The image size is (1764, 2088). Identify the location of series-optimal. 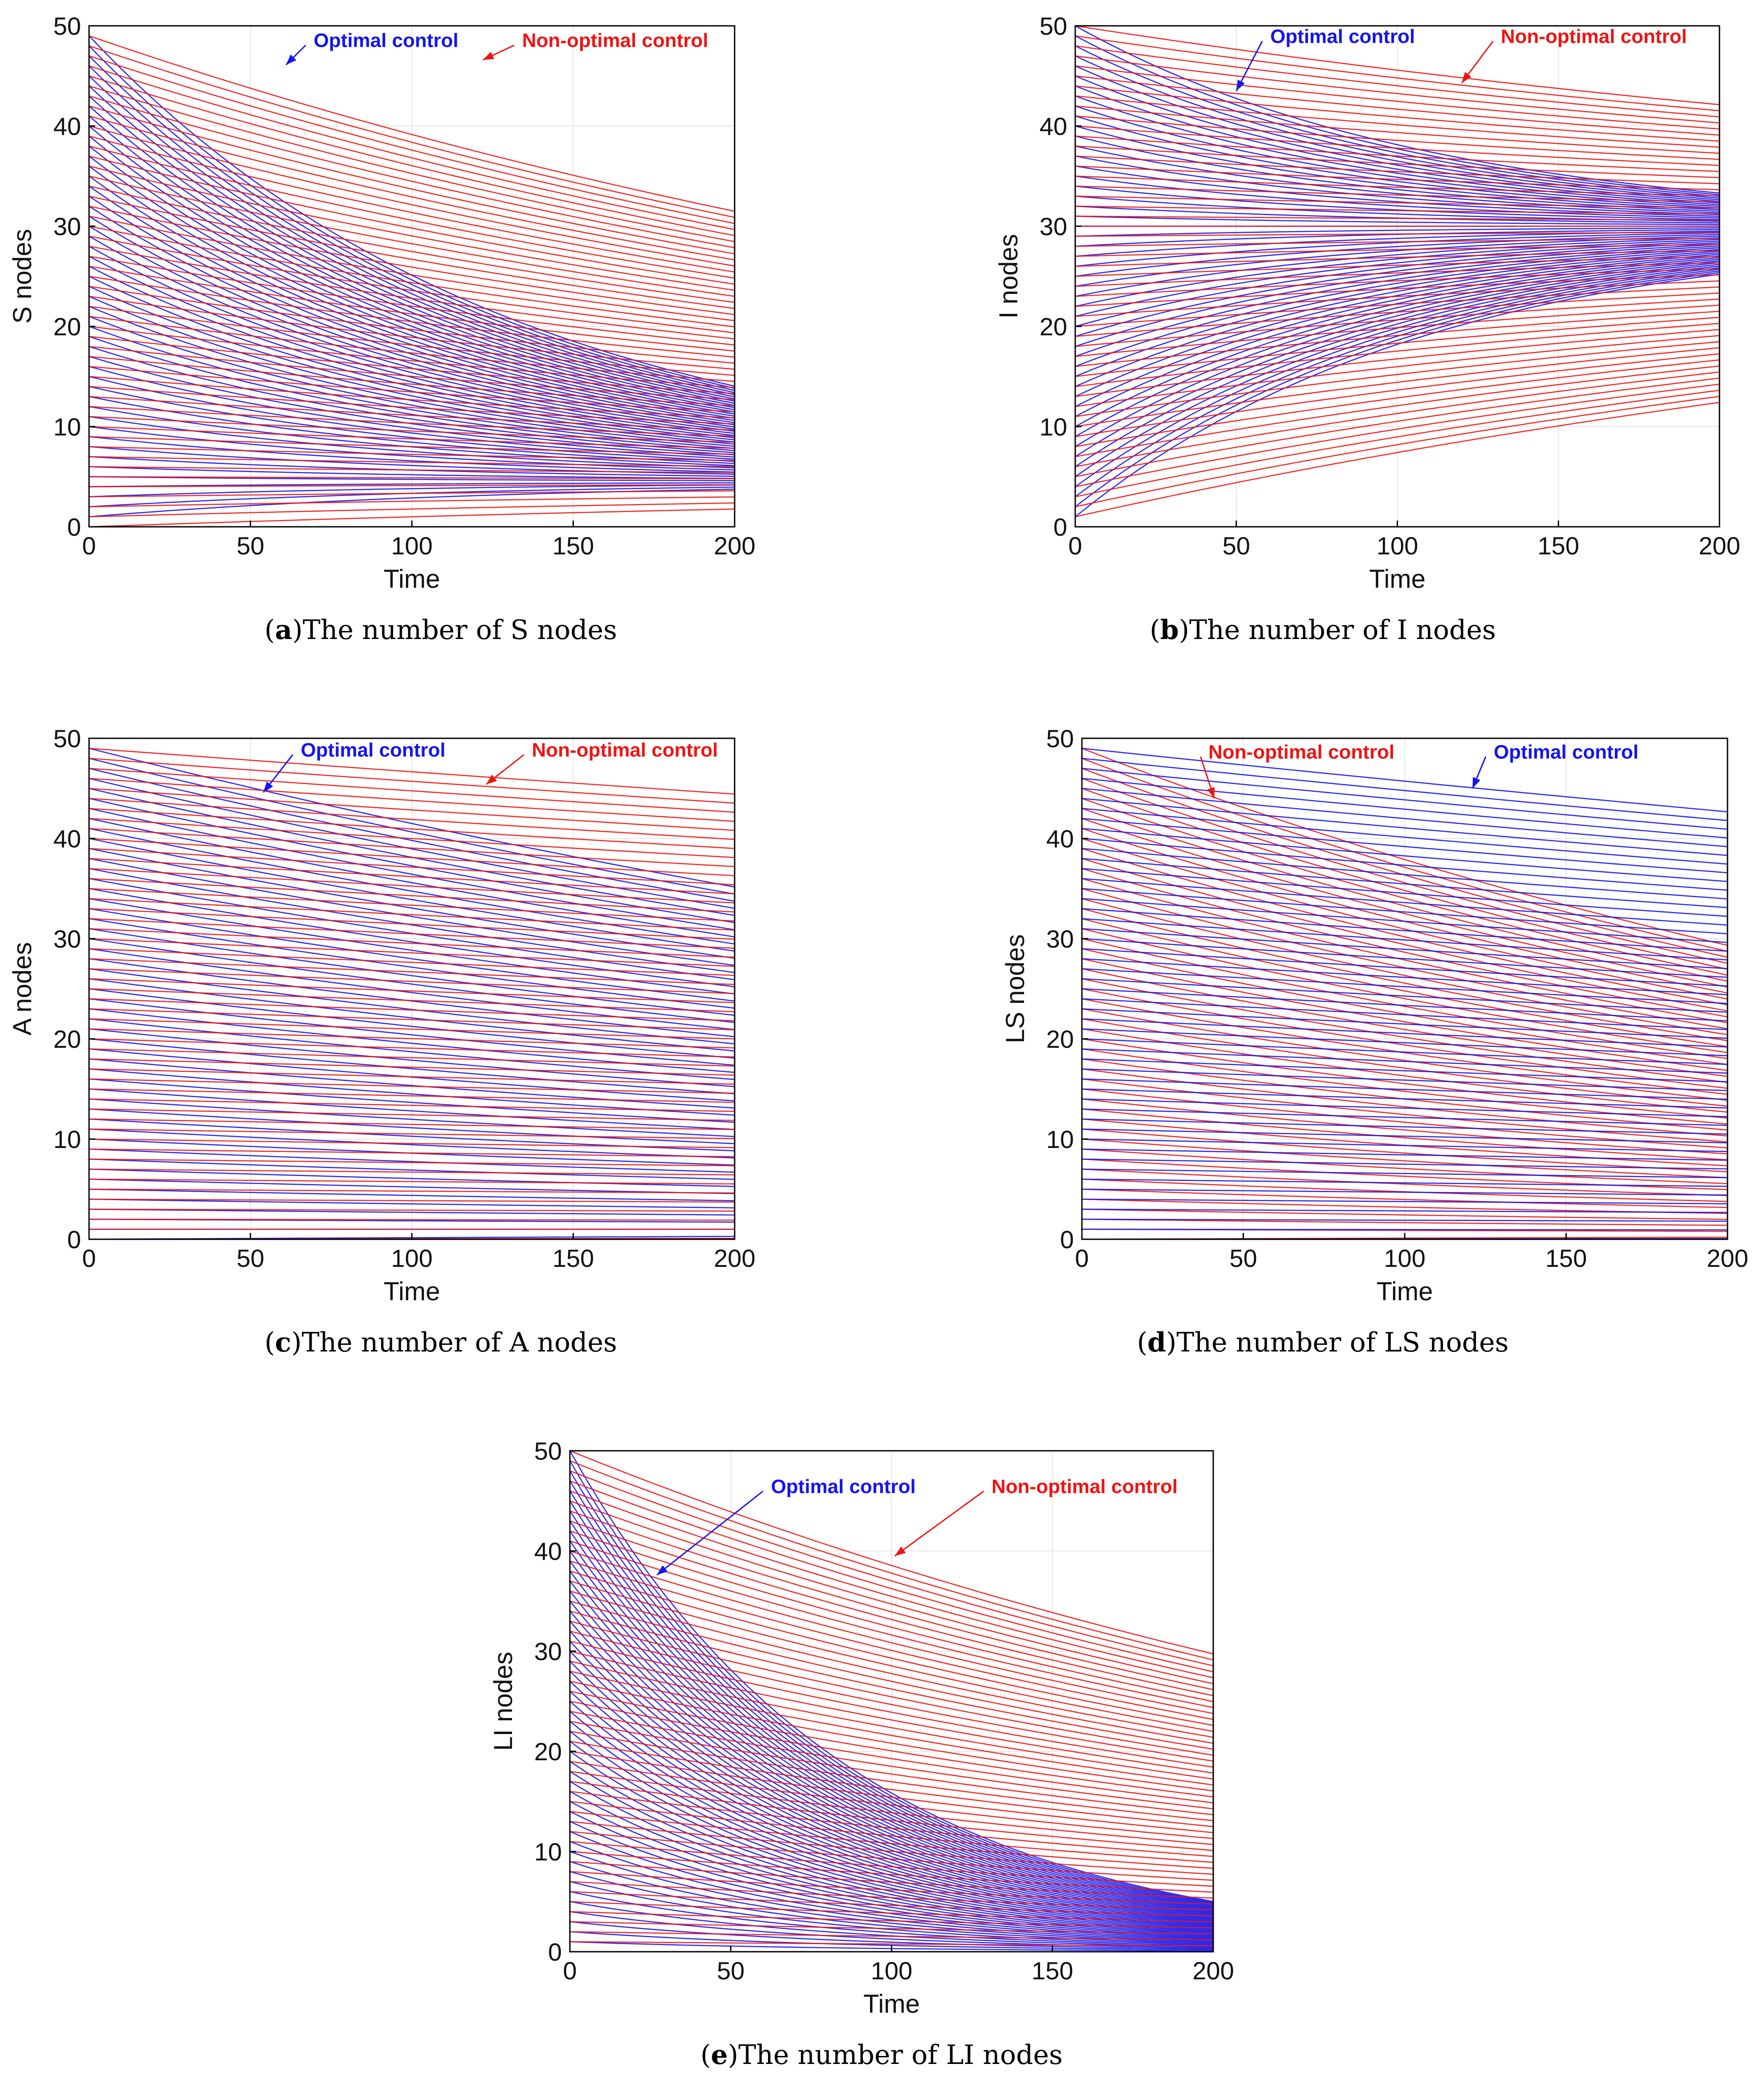
(1404, 994).